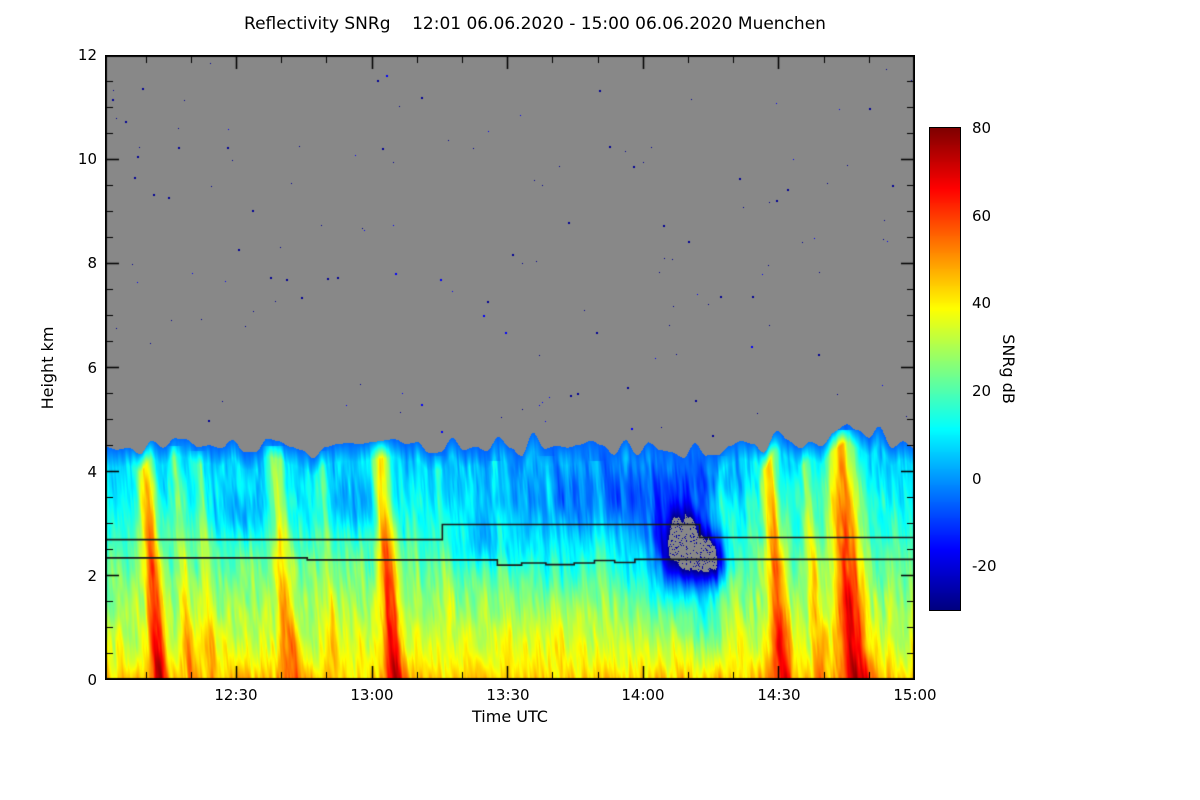  What do you see at coordinates (915, 695) in the screenshot?
I see `x-tick-label: 15:00` at bounding box center [915, 695].